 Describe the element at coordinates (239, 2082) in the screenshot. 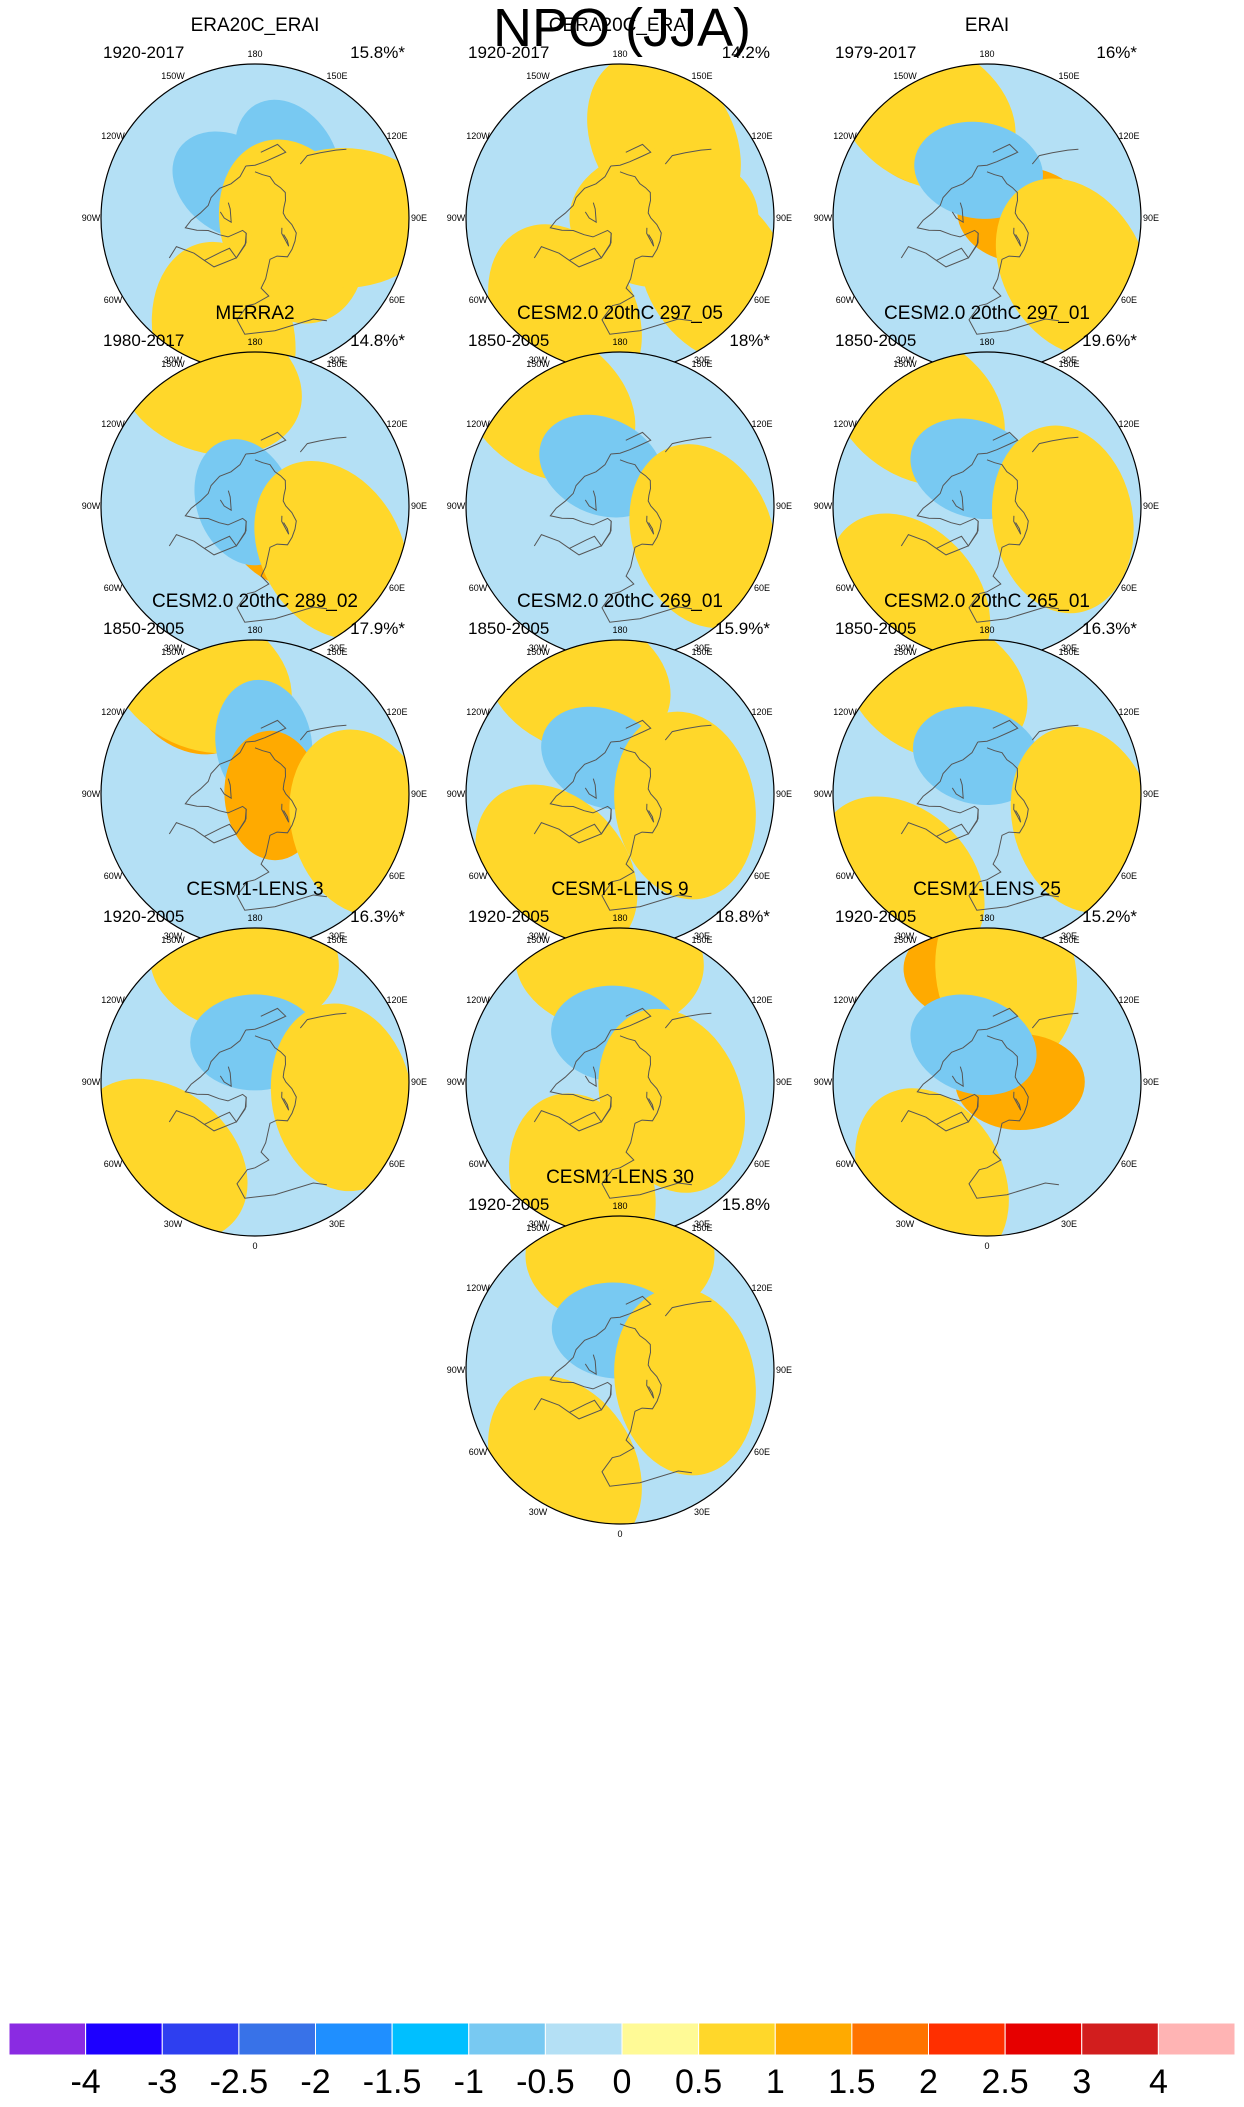

I see `colorbar-label: -2.5` at that location.